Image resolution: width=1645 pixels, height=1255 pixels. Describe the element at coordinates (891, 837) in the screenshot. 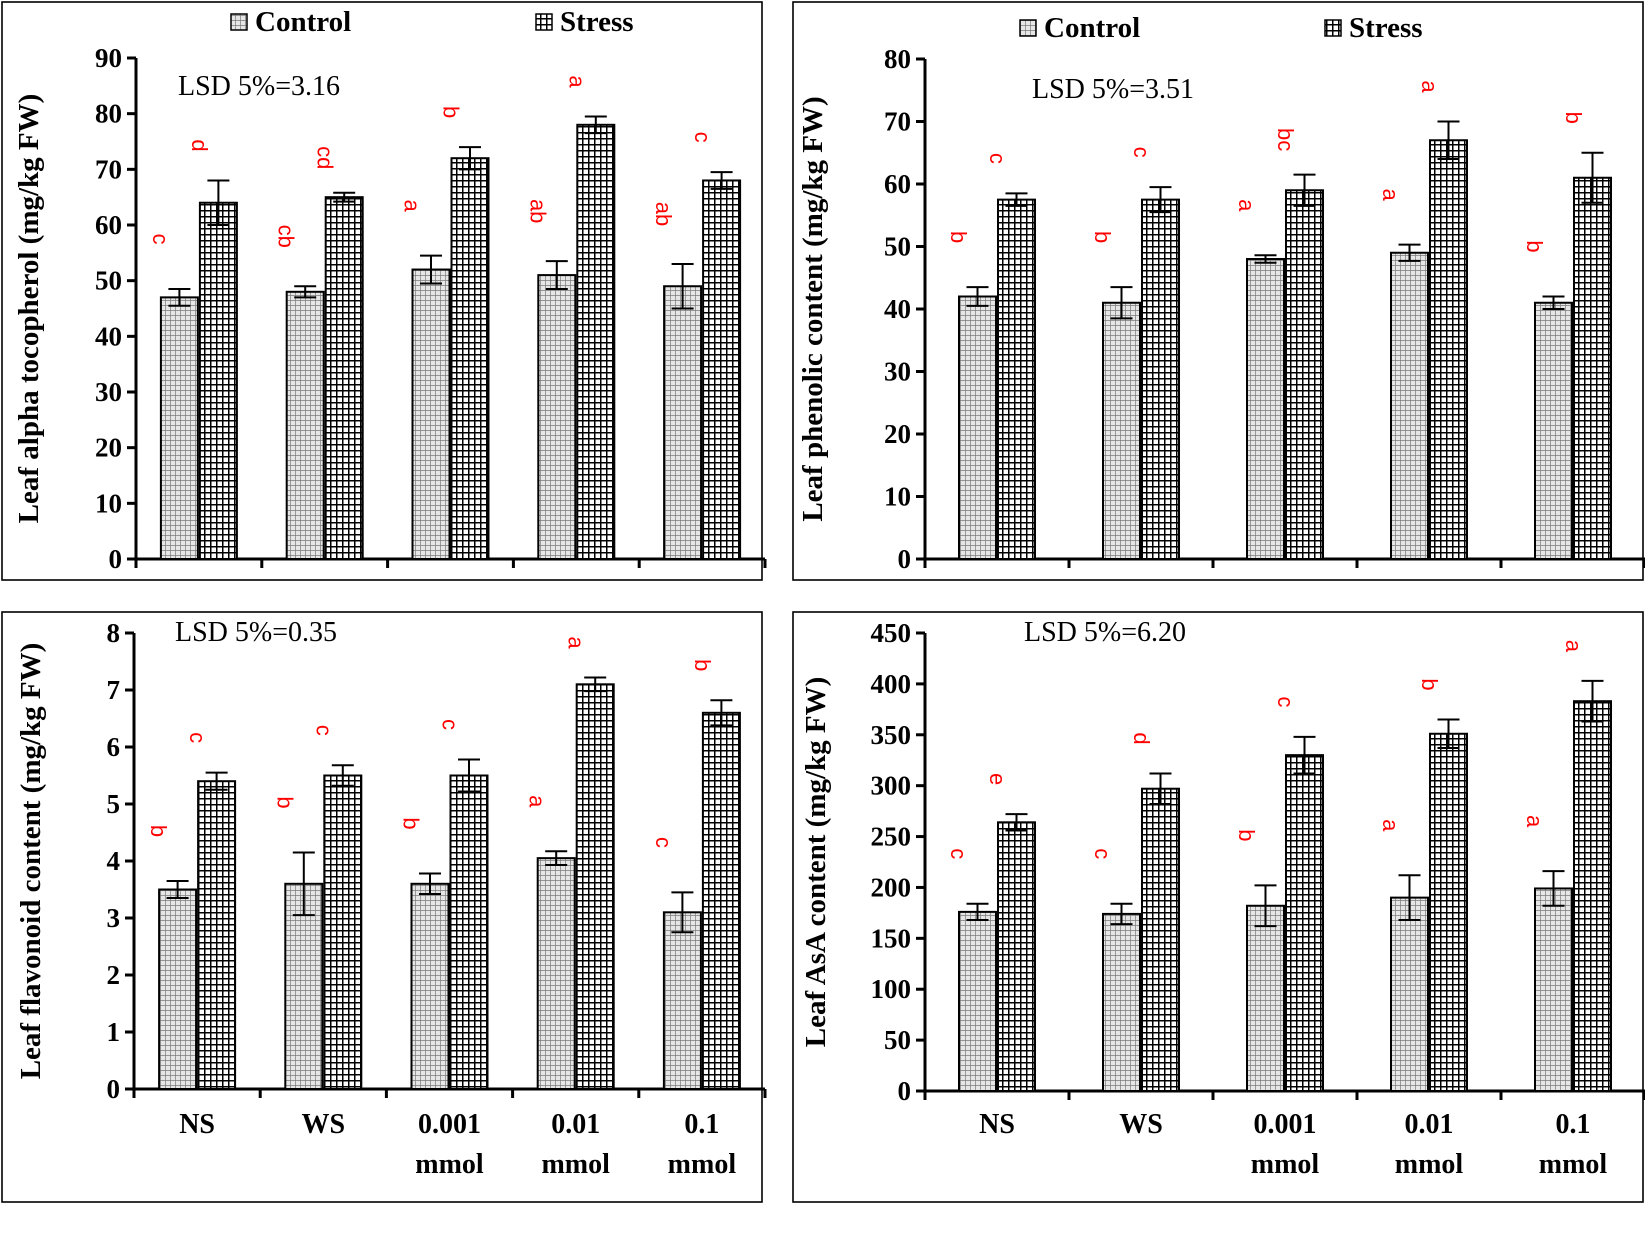

I see `y-tick-label: 250` at that location.